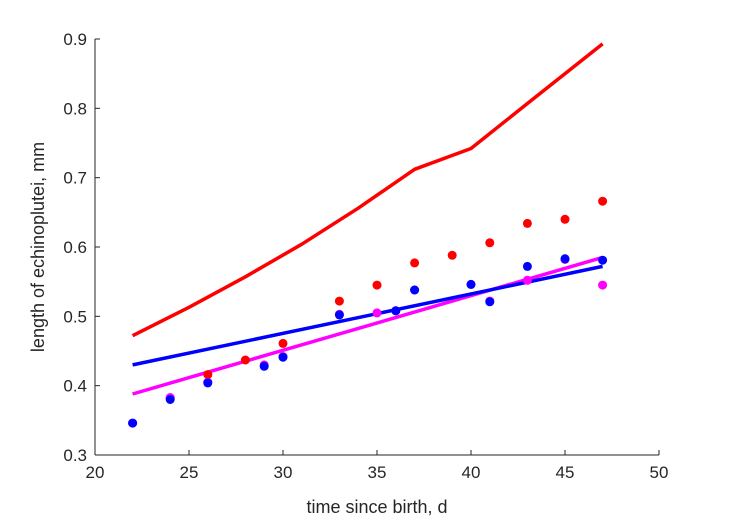 This screenshot has height=521, width=729. I want to click on y-tick-label-4: 0.7, so click(75, 178).